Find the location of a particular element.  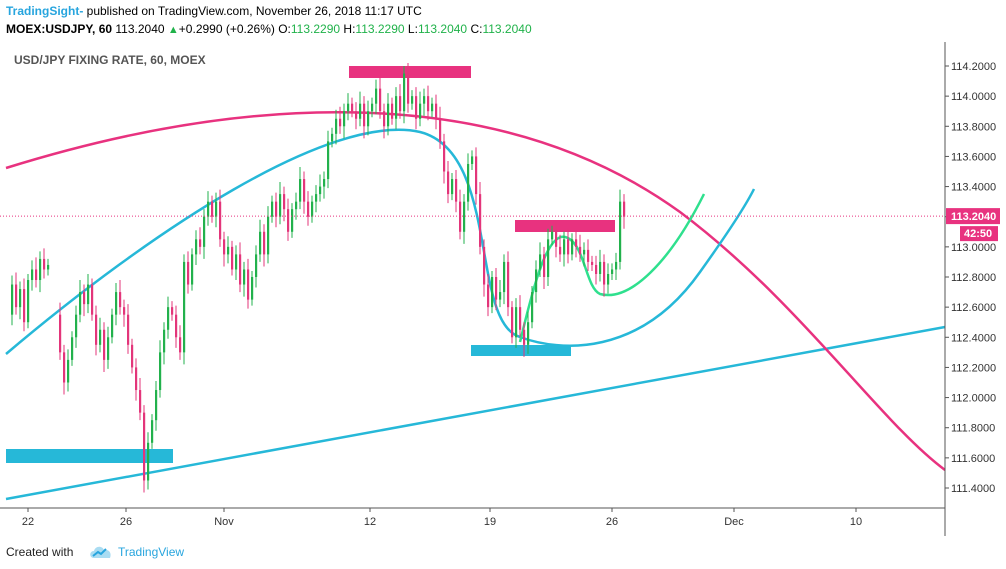

open-value: 113.2290 is located at coordinates (315, 29).